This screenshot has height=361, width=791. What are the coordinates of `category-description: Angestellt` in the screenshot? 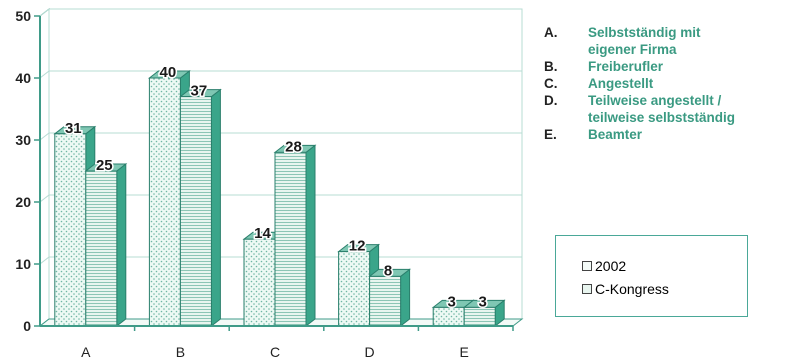 It's located at (621, 83).